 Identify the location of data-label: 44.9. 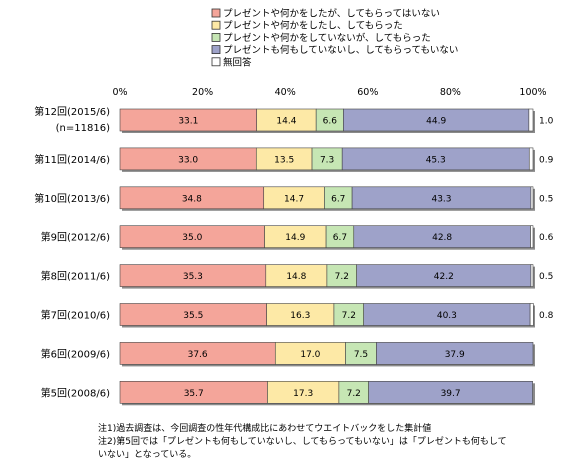
(436, 122).